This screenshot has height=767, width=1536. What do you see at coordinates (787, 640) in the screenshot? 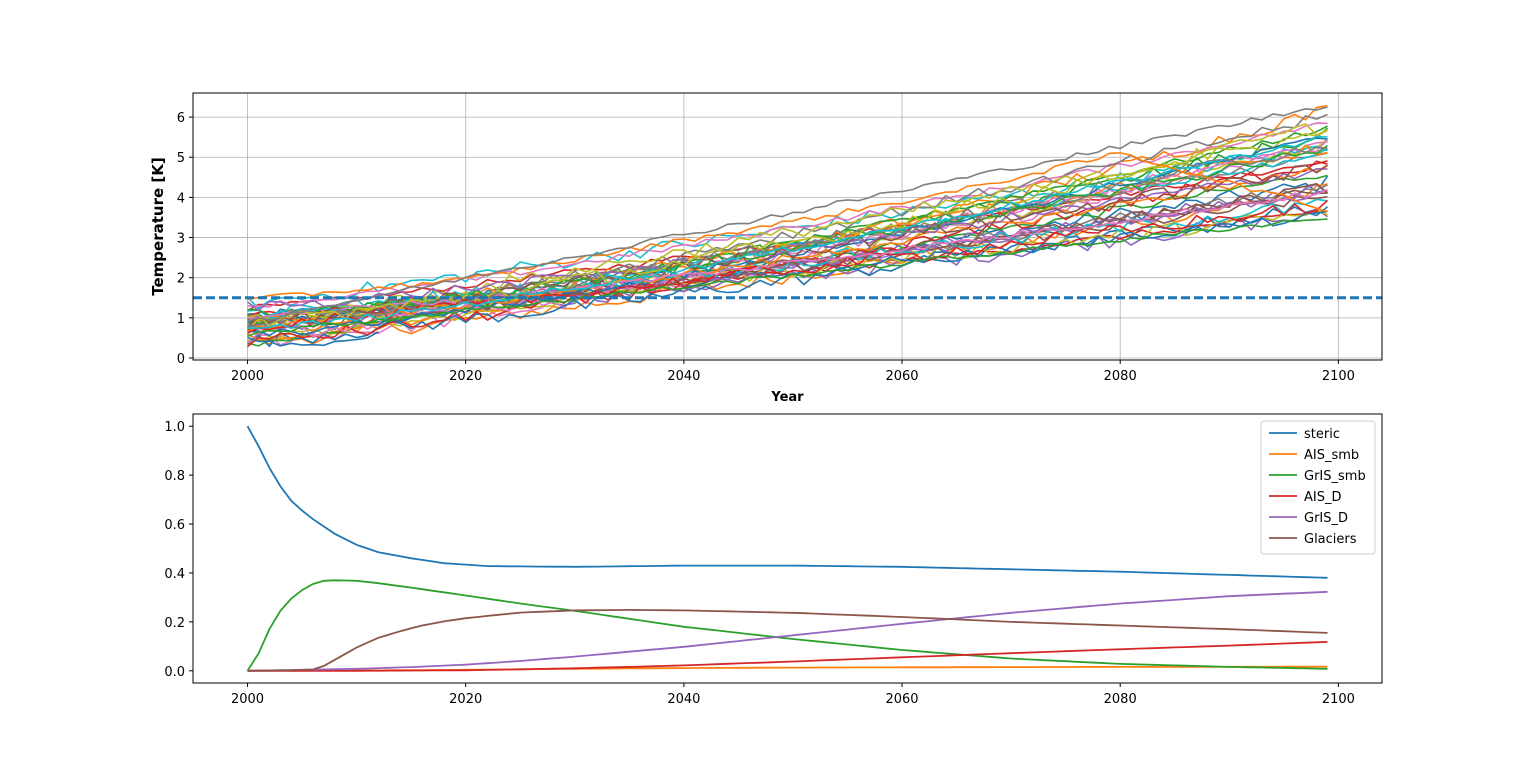
I see `series-line-Glaciers` at bounding box center [787, 640].